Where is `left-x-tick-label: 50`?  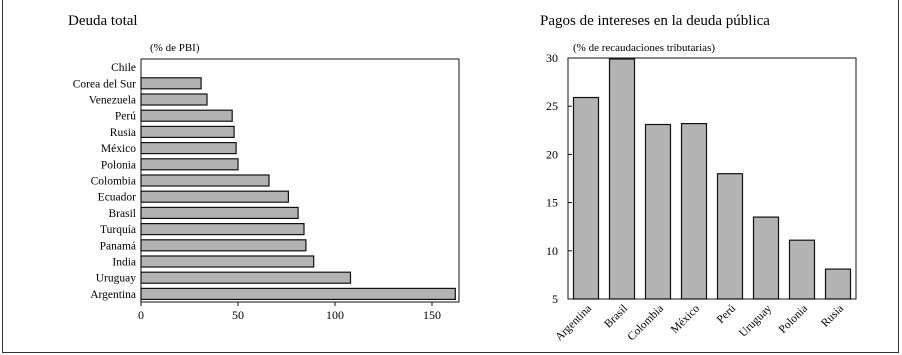 left-x-tick-label: 50 is located at coordinates (238, 315).